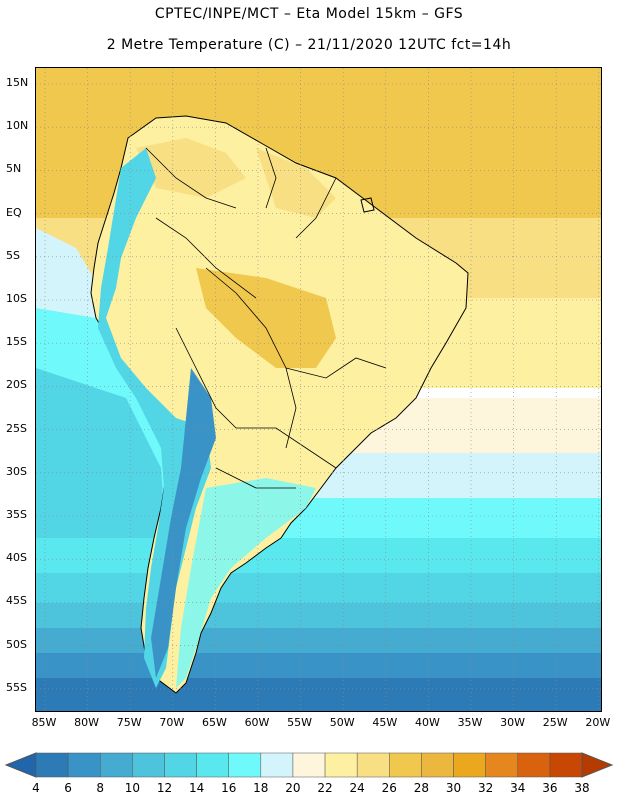 Image resolution: width=618 pixels, height=800 pixels. I want to click on colorbar-tick-label: 36, so click(550, 788).